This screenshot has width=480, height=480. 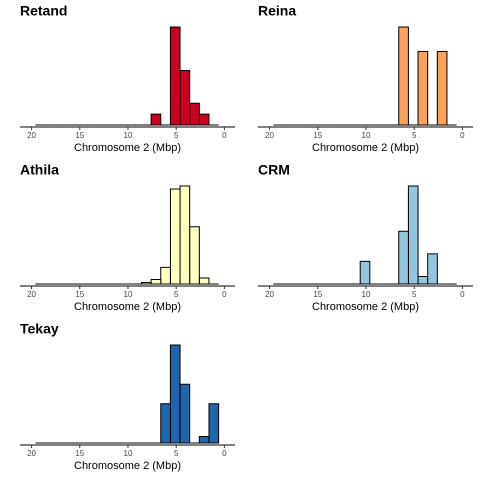 What do you see at coordinates (39, 170) in the screenshot?
I see `panel-title: Athila` at bounding box center [39, 170].